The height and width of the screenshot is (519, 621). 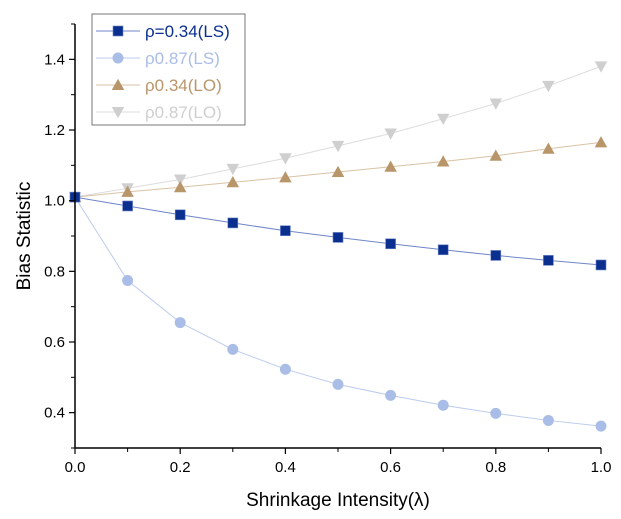 I want to click on legend-label: ρ0.34(LO), so click(x=183, y=85).